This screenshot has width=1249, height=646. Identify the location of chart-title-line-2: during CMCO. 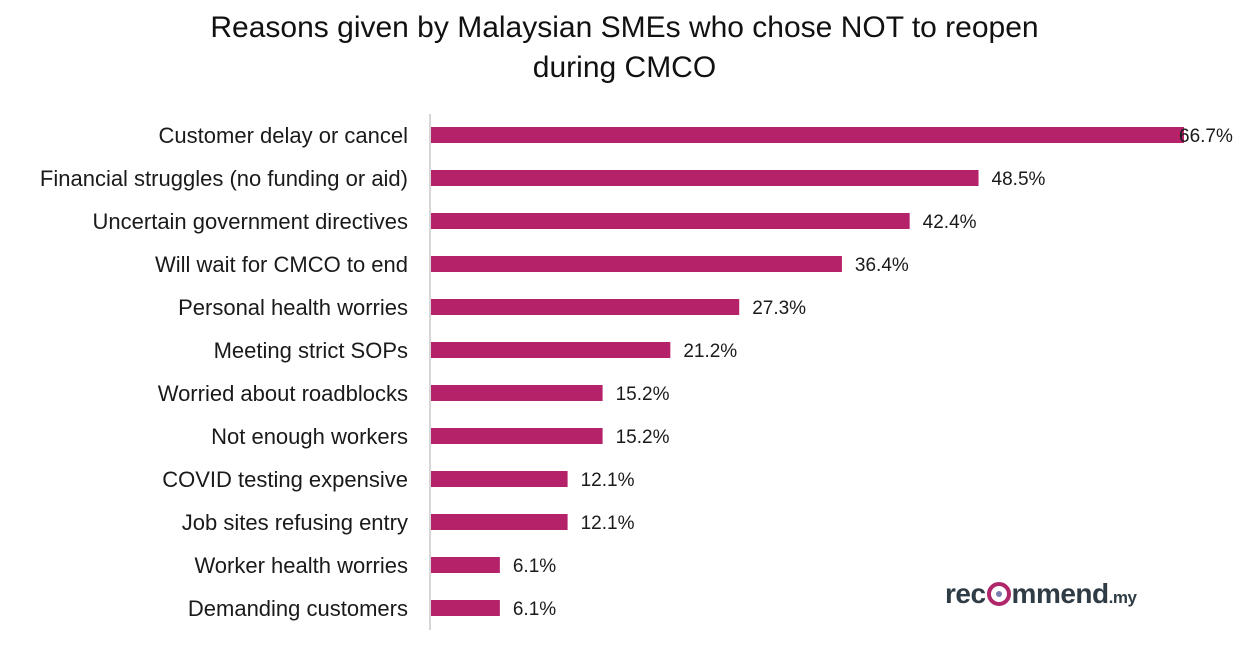
(624, 67).